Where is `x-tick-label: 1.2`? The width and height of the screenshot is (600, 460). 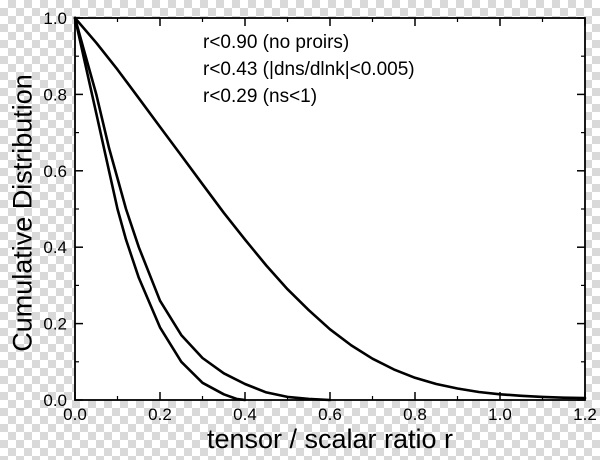 x-tick-label: 1.2 is located at coordinates (585, 414).